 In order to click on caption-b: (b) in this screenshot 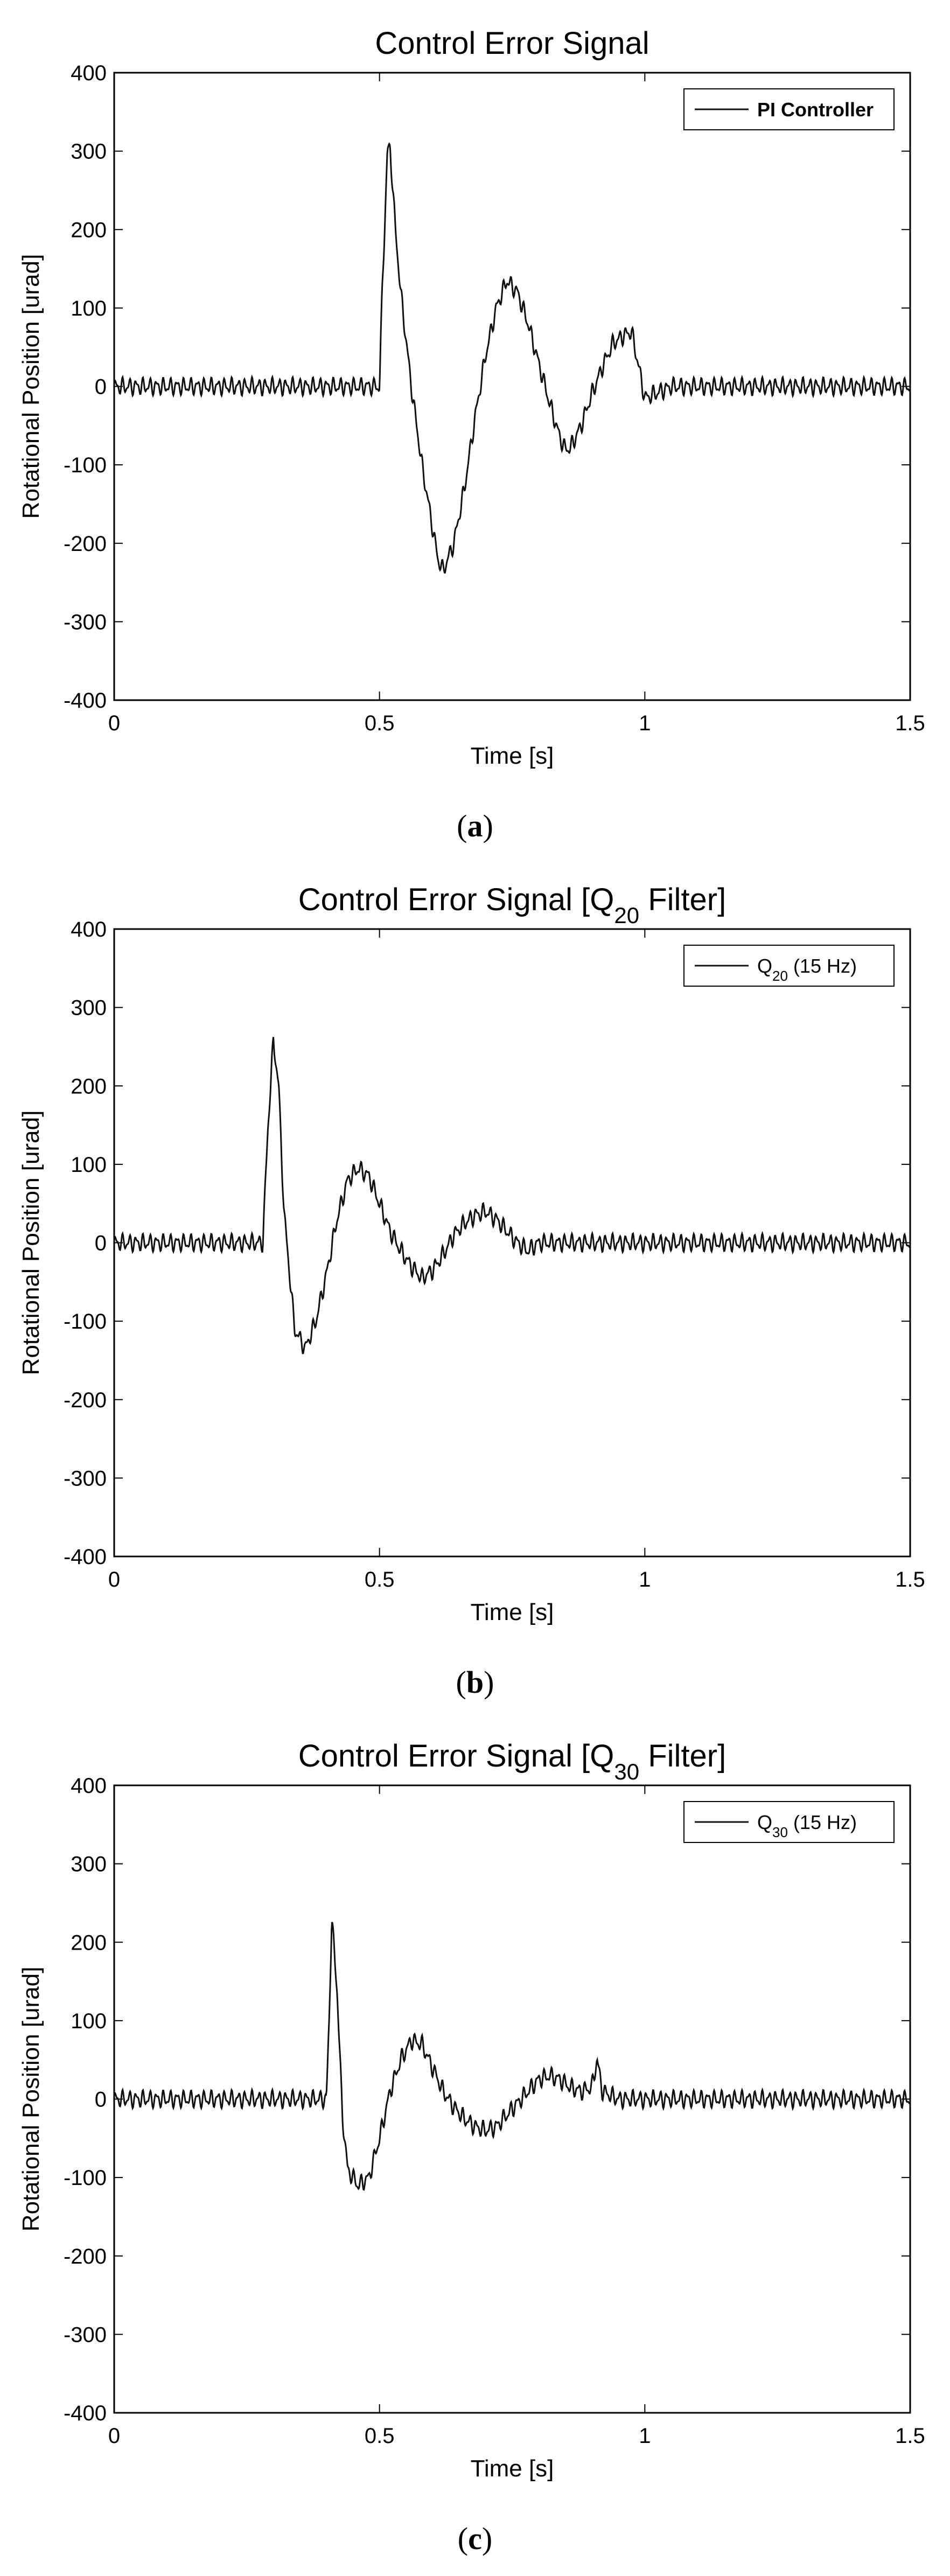, I will do `click(475, 1682)`.